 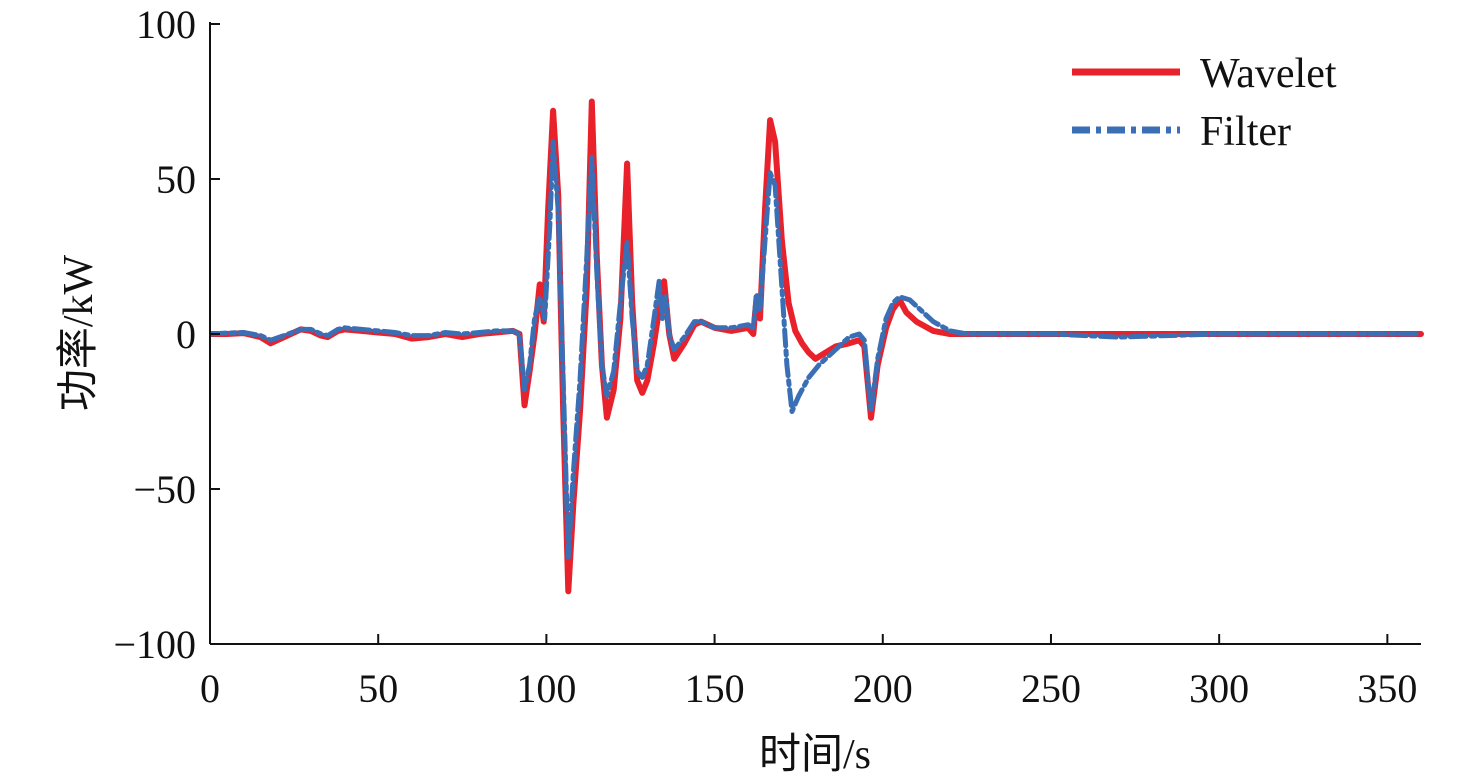 I want to click on x-tick-label: 300, so click(x=1219, y=688).